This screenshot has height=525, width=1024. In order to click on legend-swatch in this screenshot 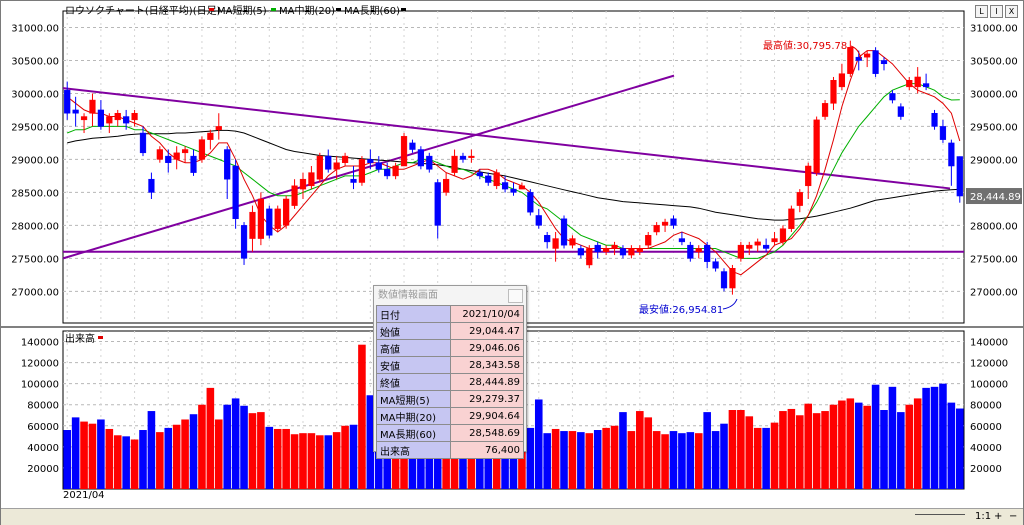, I will do `click(273, 9)`.